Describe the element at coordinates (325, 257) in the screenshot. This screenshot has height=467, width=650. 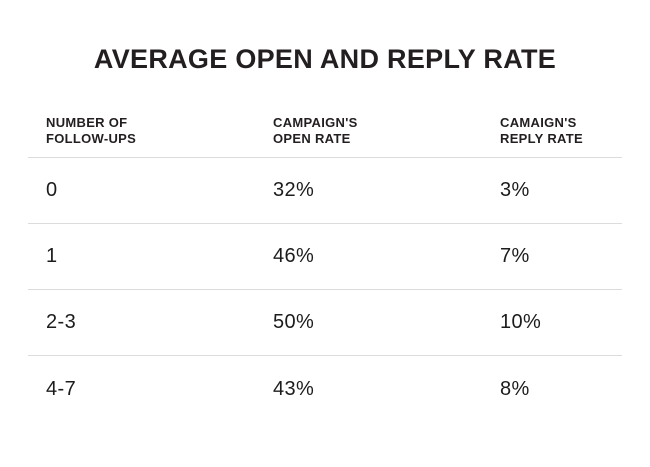
I see `table-row: 1 46% 7%` at that location.